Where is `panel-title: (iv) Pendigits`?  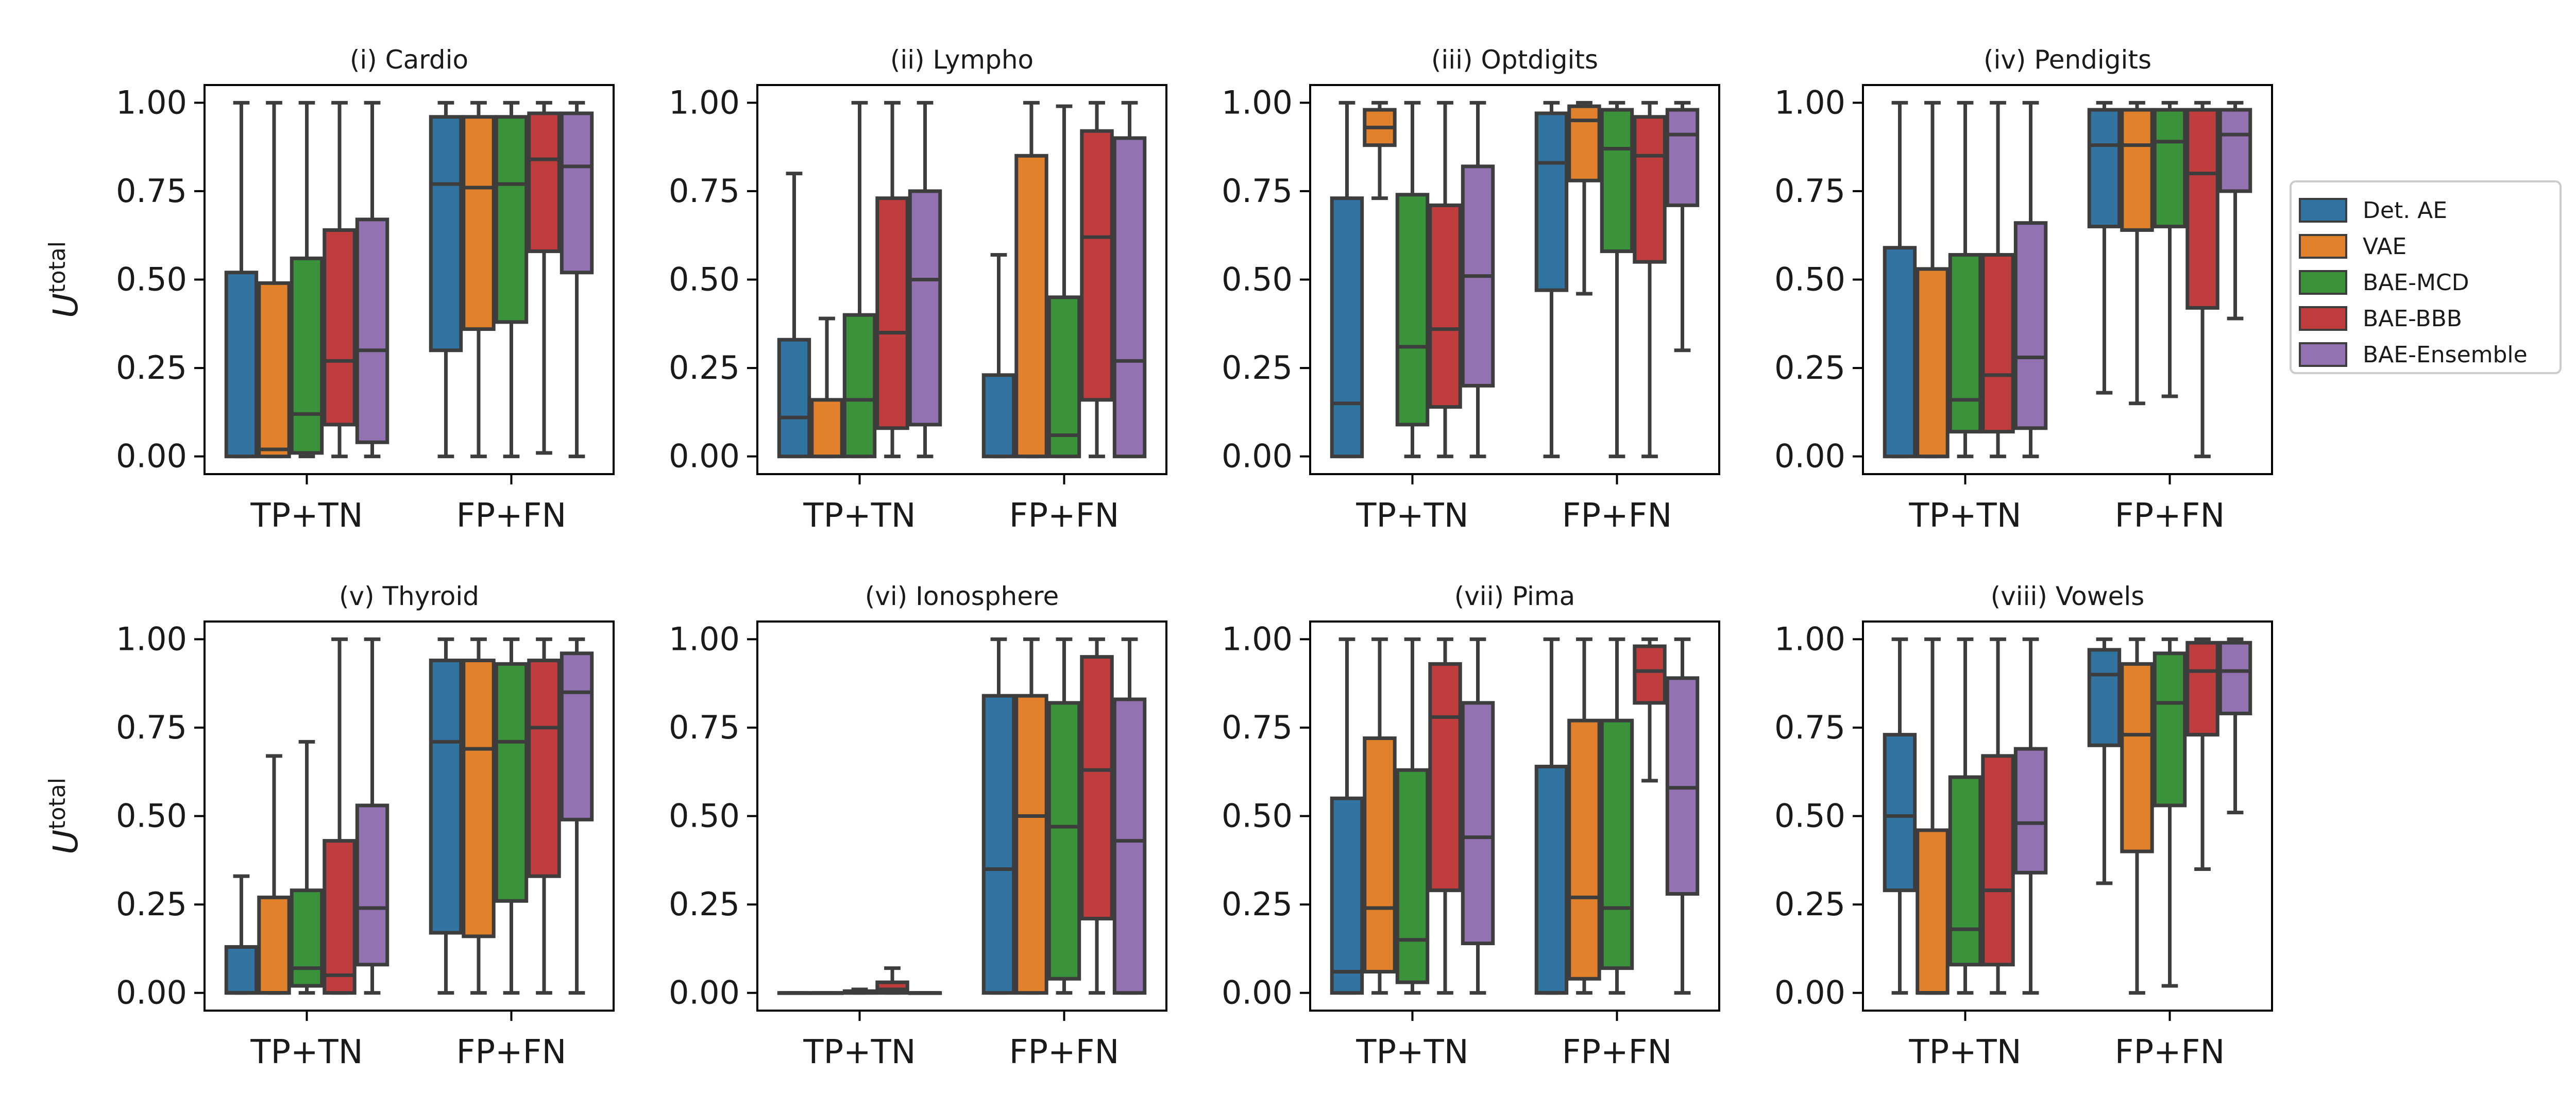 panel-title: (iv) Pendigits is located at coordinates (2067, 60).